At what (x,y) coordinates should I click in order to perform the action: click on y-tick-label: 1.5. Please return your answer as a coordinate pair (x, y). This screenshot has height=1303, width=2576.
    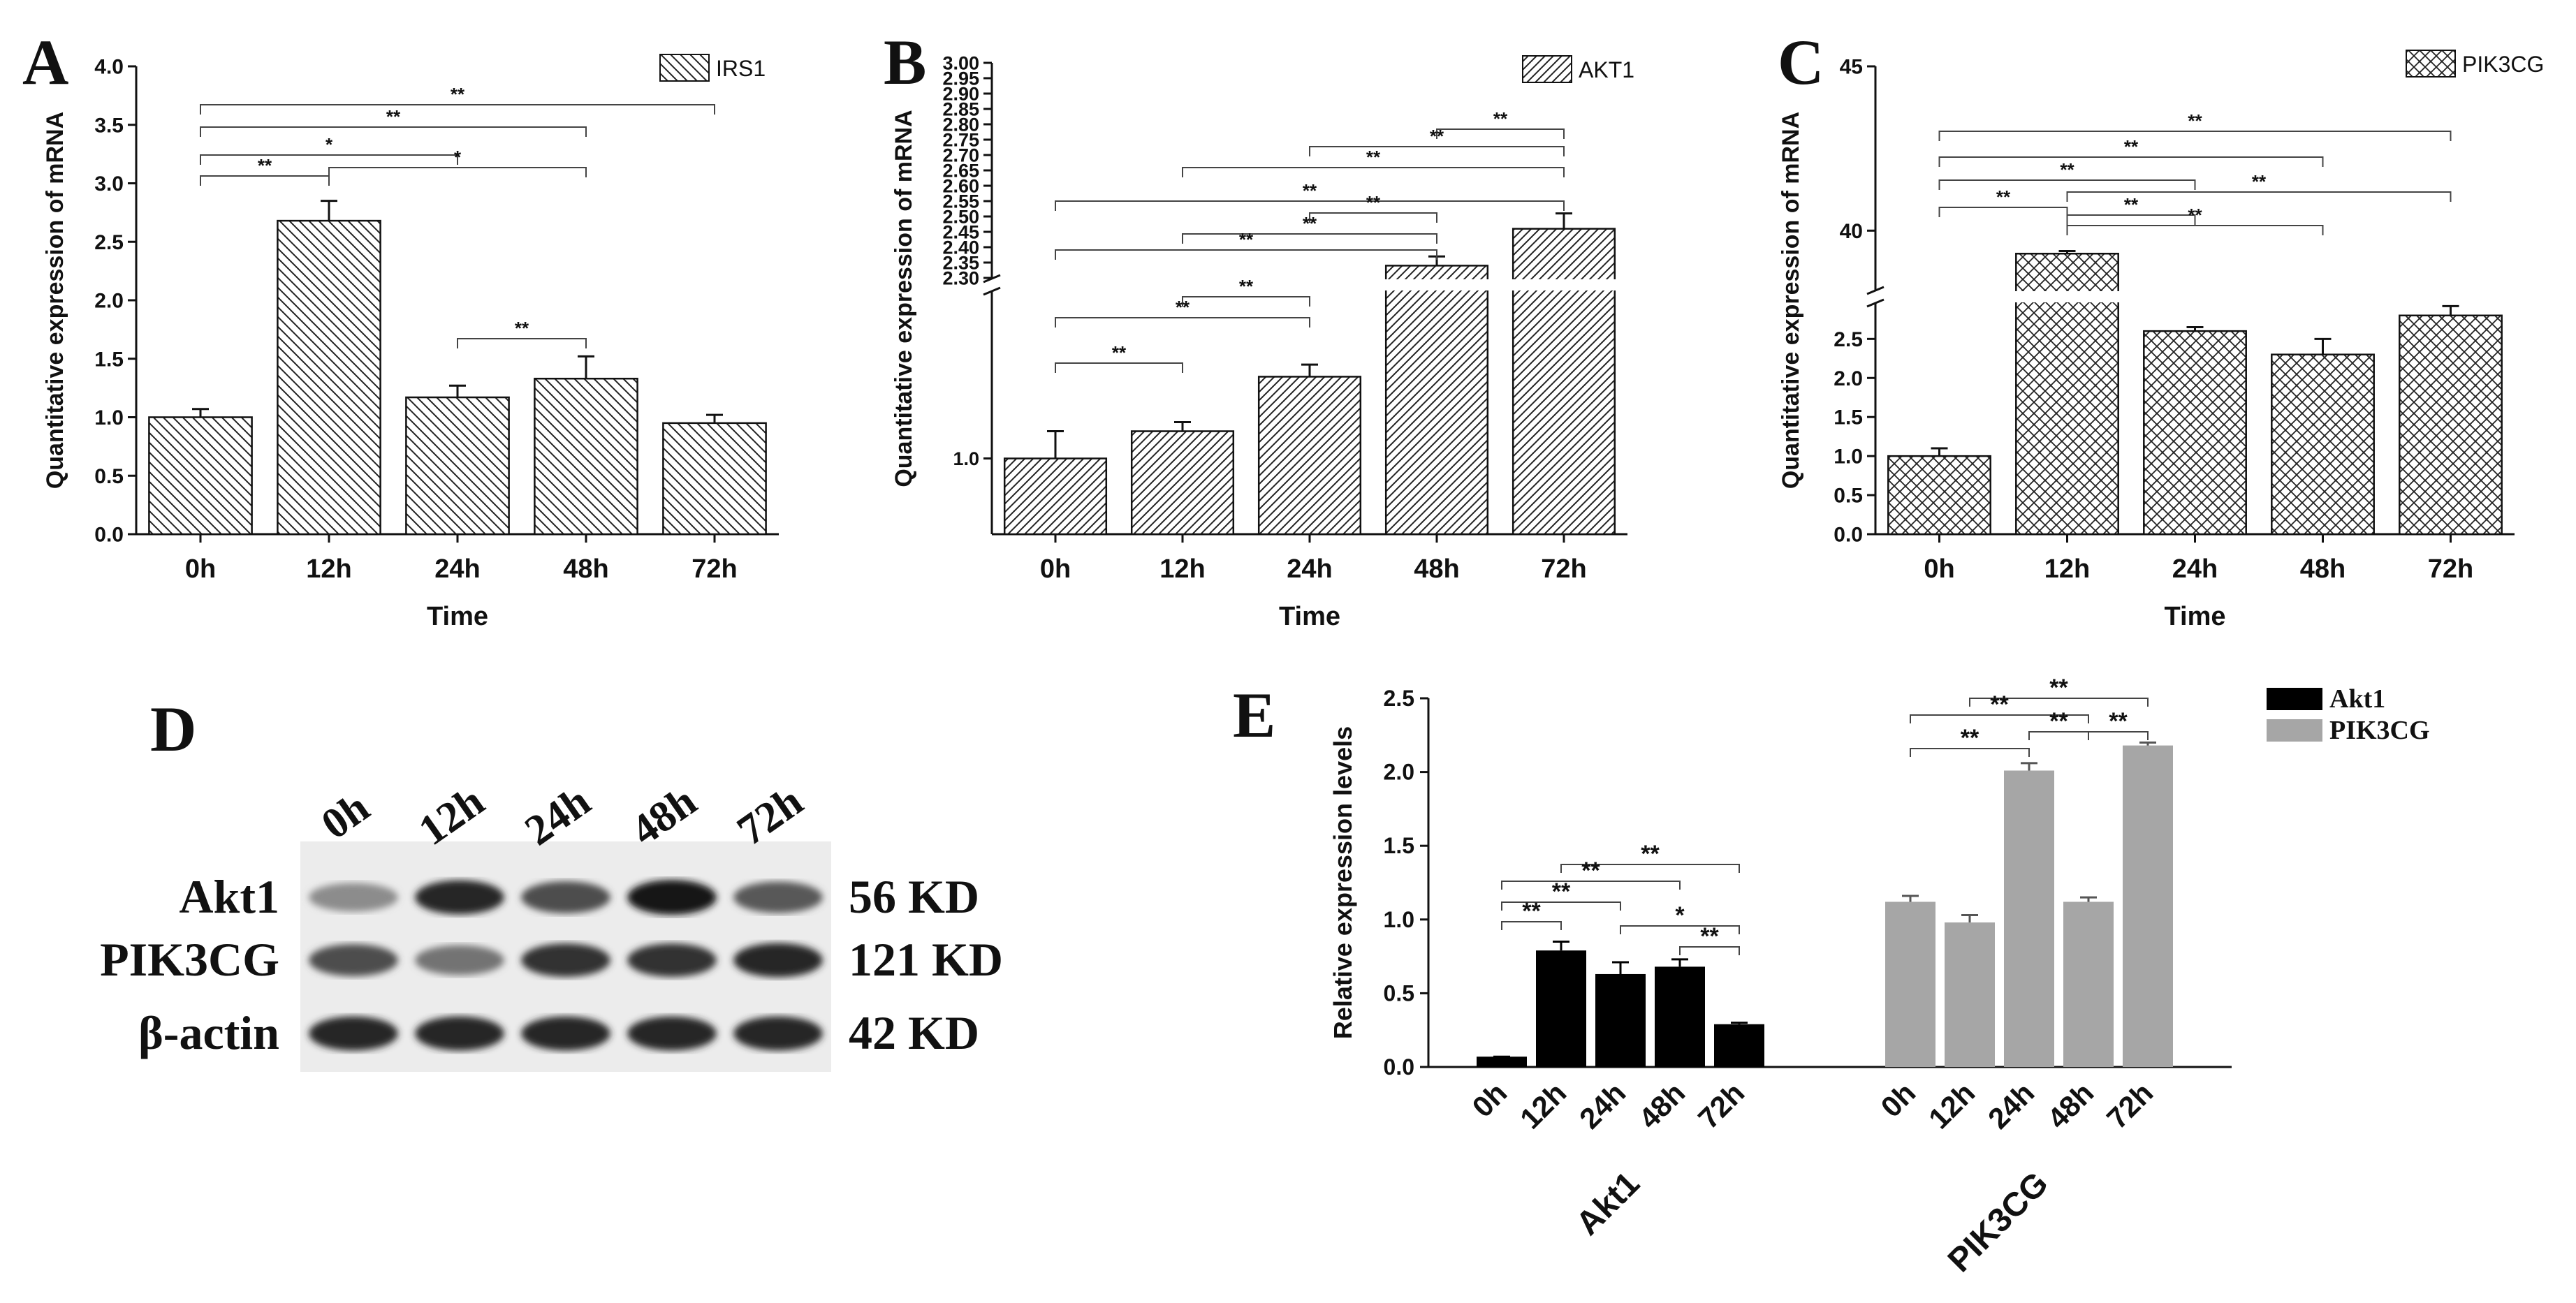
    Looking at the image, I should click on (109, 359).